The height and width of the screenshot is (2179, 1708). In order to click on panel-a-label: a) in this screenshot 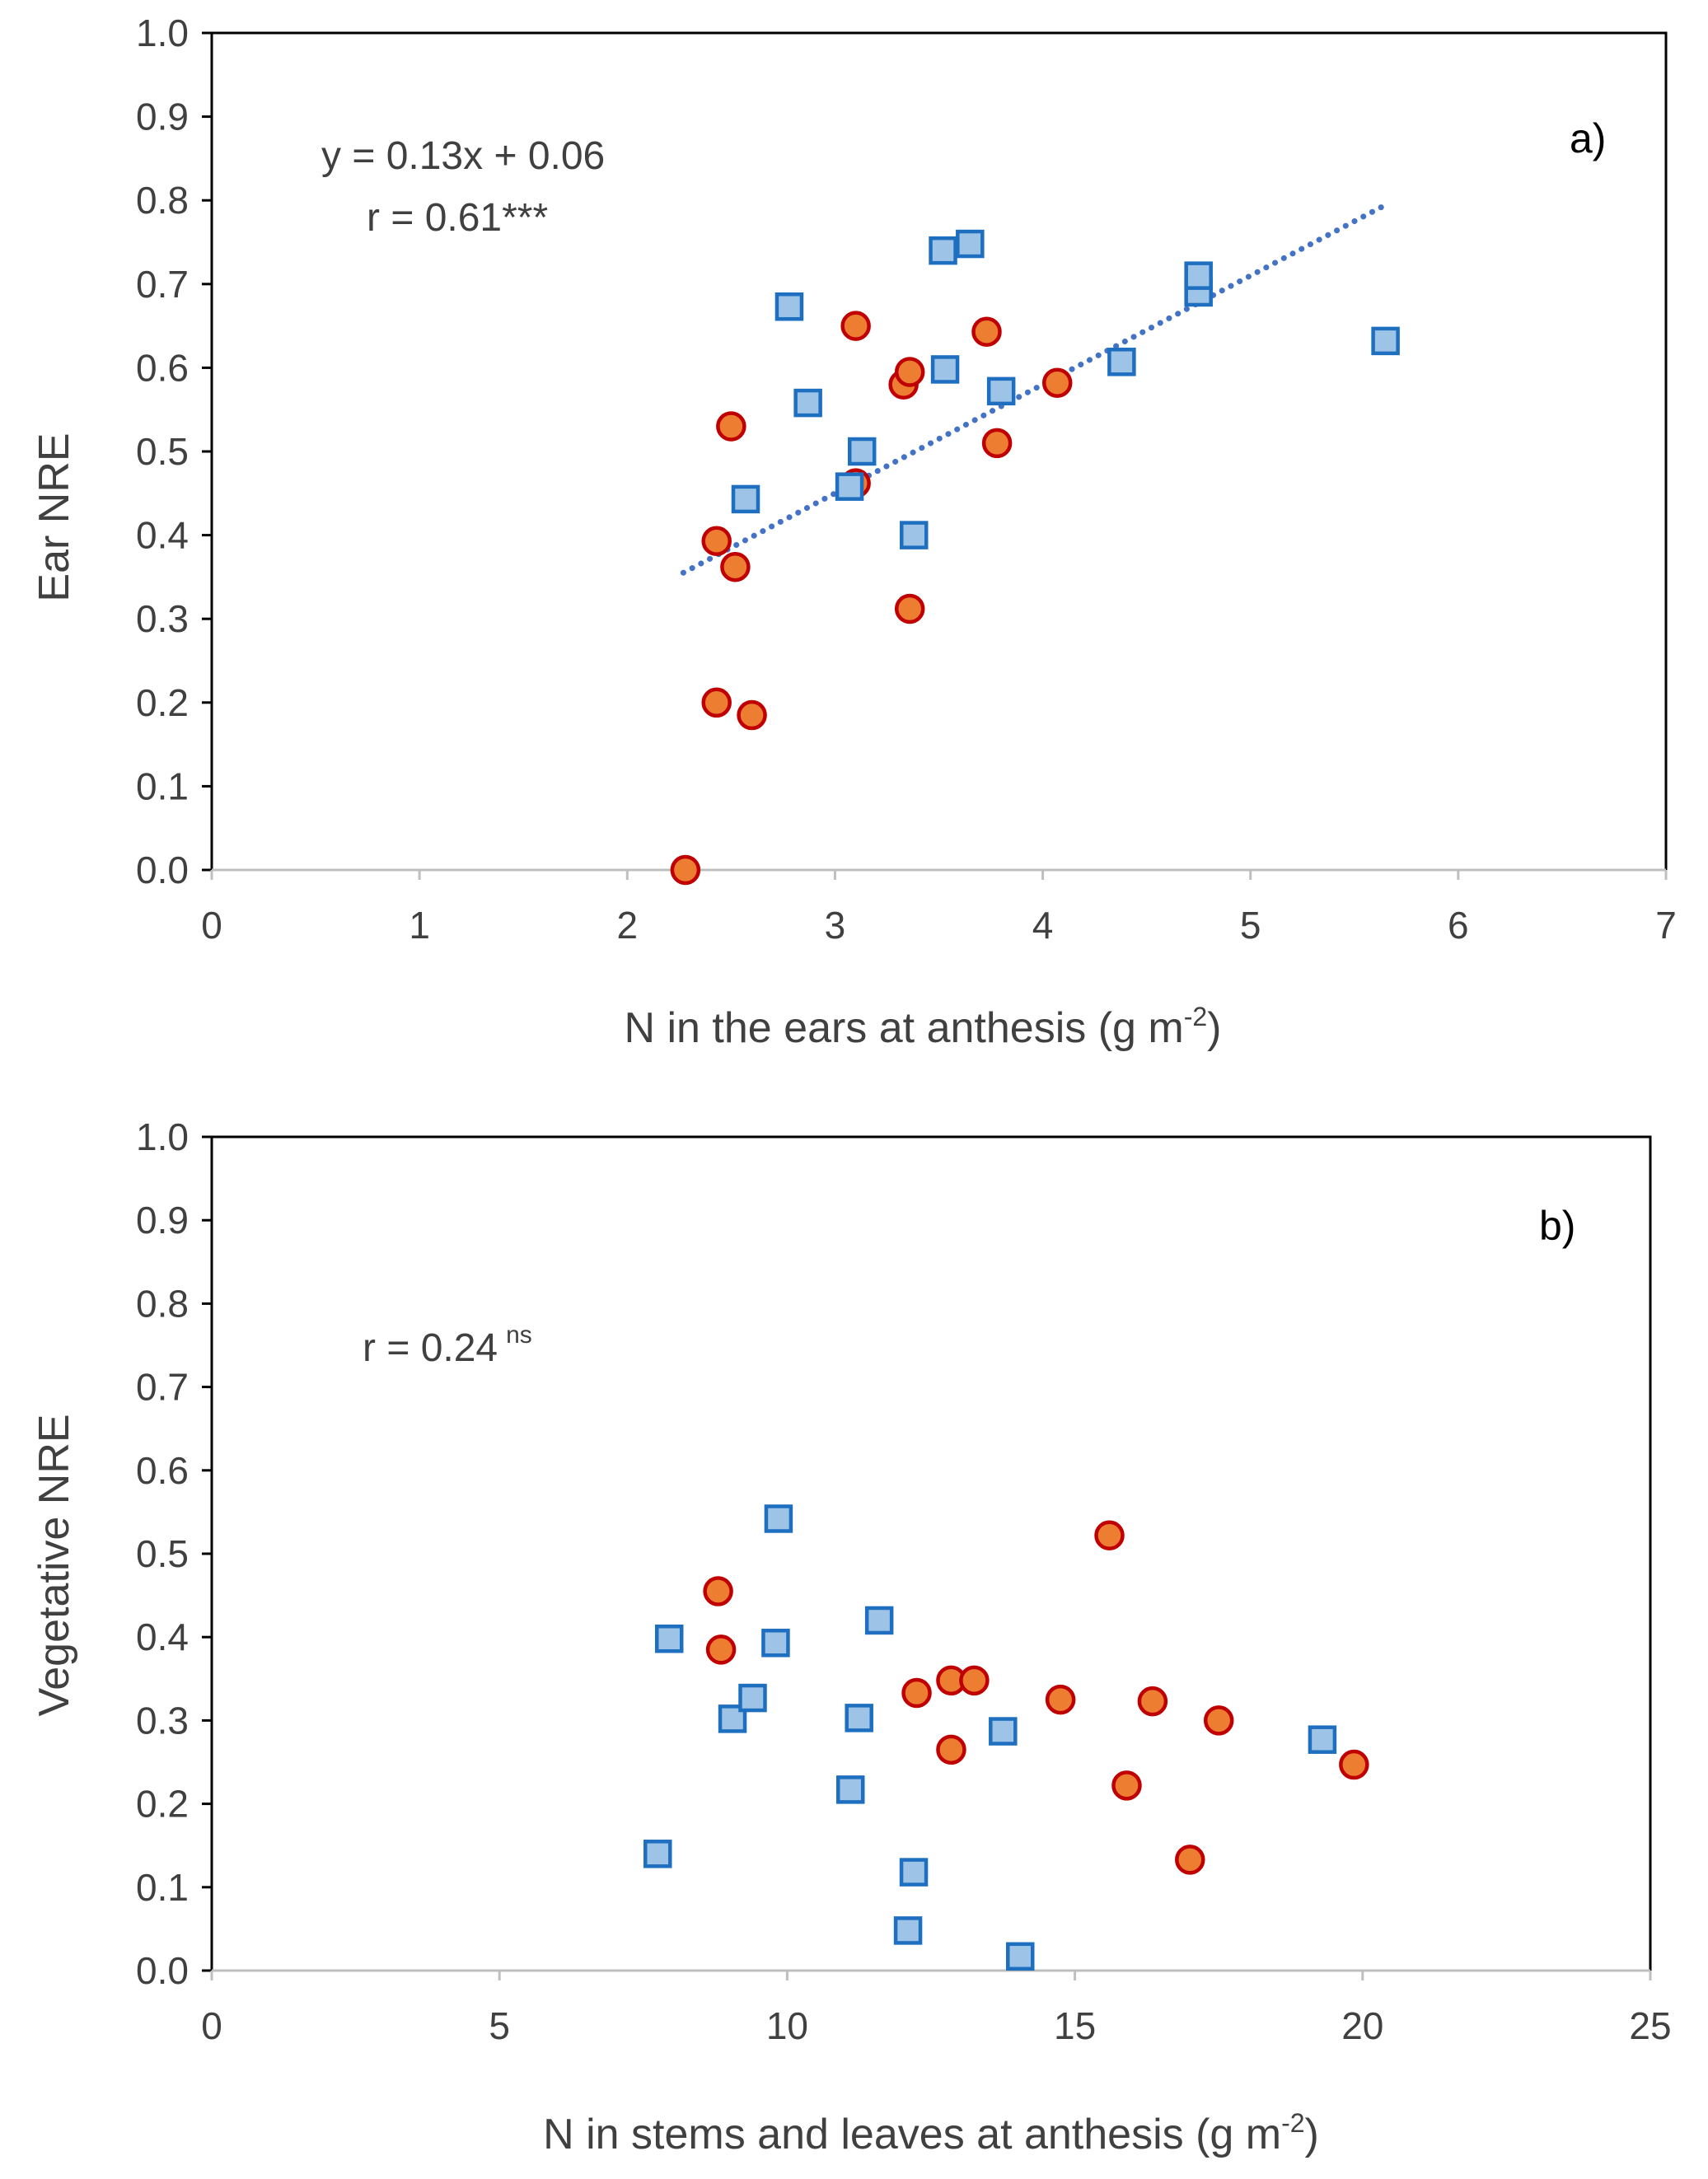, I will do `click(1588, 138)`.